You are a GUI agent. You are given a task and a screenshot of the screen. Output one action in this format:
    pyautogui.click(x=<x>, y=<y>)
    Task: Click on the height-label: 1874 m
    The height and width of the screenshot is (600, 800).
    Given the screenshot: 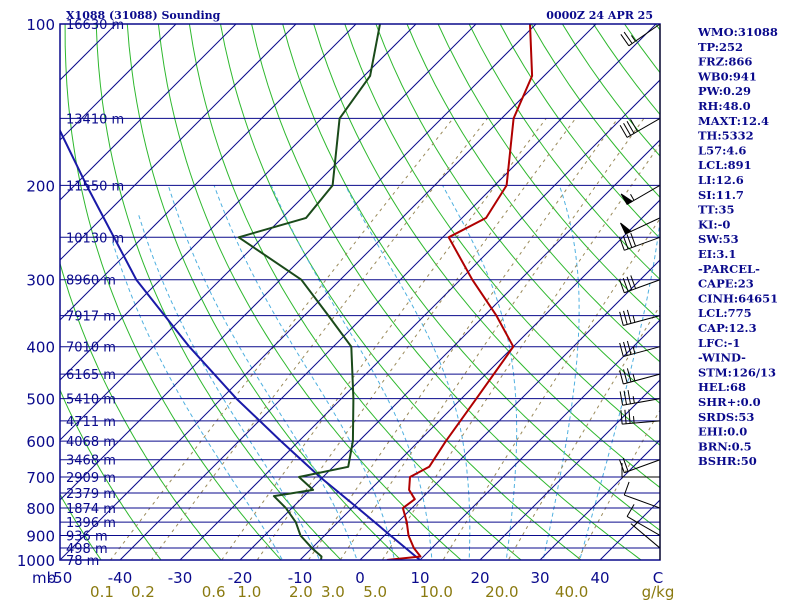 What is the action you would take?
    pyautogui.click(x=91, y=509)
    